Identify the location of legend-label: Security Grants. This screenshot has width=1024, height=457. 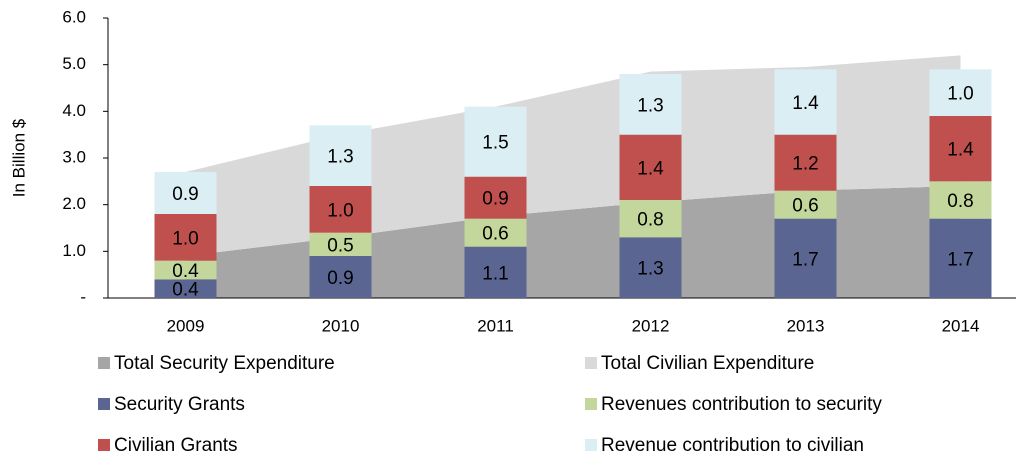
(179, 404).